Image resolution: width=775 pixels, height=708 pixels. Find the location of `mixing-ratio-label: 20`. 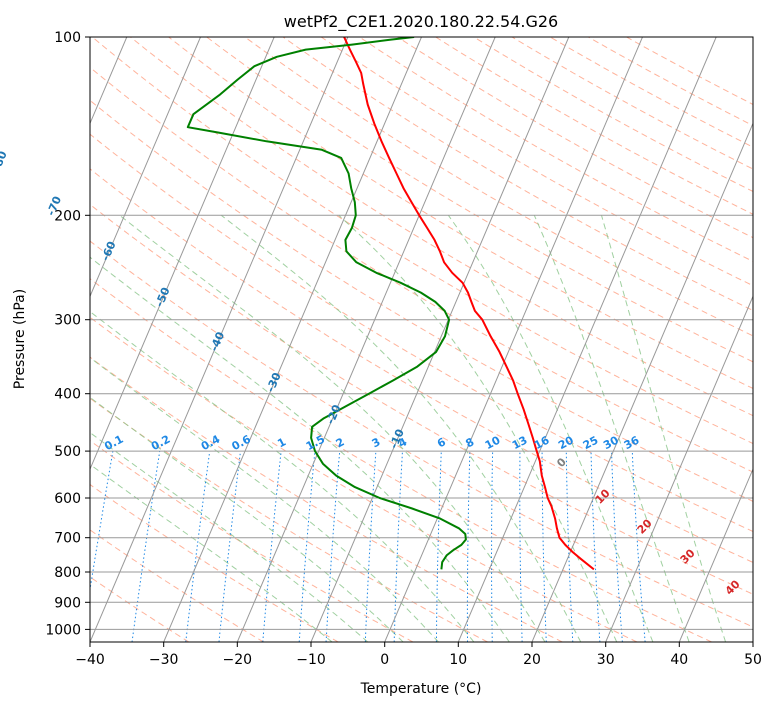

mixing-ratio-label: 20 is located at coordinates (566, 442).